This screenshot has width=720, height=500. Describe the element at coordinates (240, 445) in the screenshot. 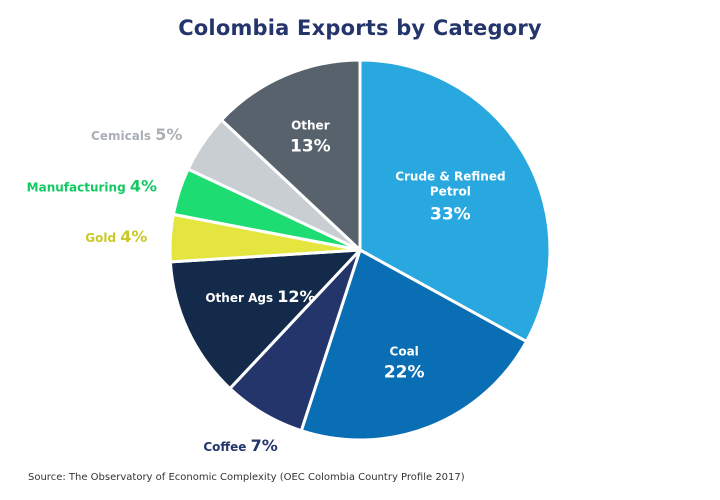

I see `slice-label-coffee: Coffee 7%` at that location.